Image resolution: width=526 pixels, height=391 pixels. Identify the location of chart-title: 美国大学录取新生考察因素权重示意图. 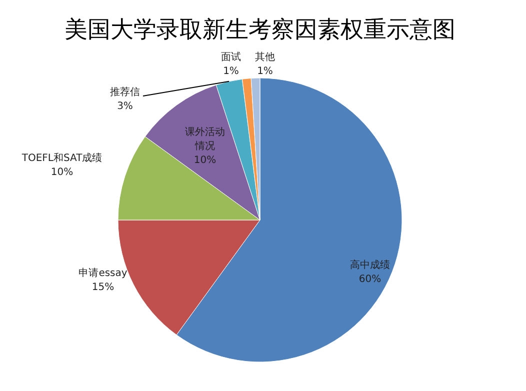
(260, 30).